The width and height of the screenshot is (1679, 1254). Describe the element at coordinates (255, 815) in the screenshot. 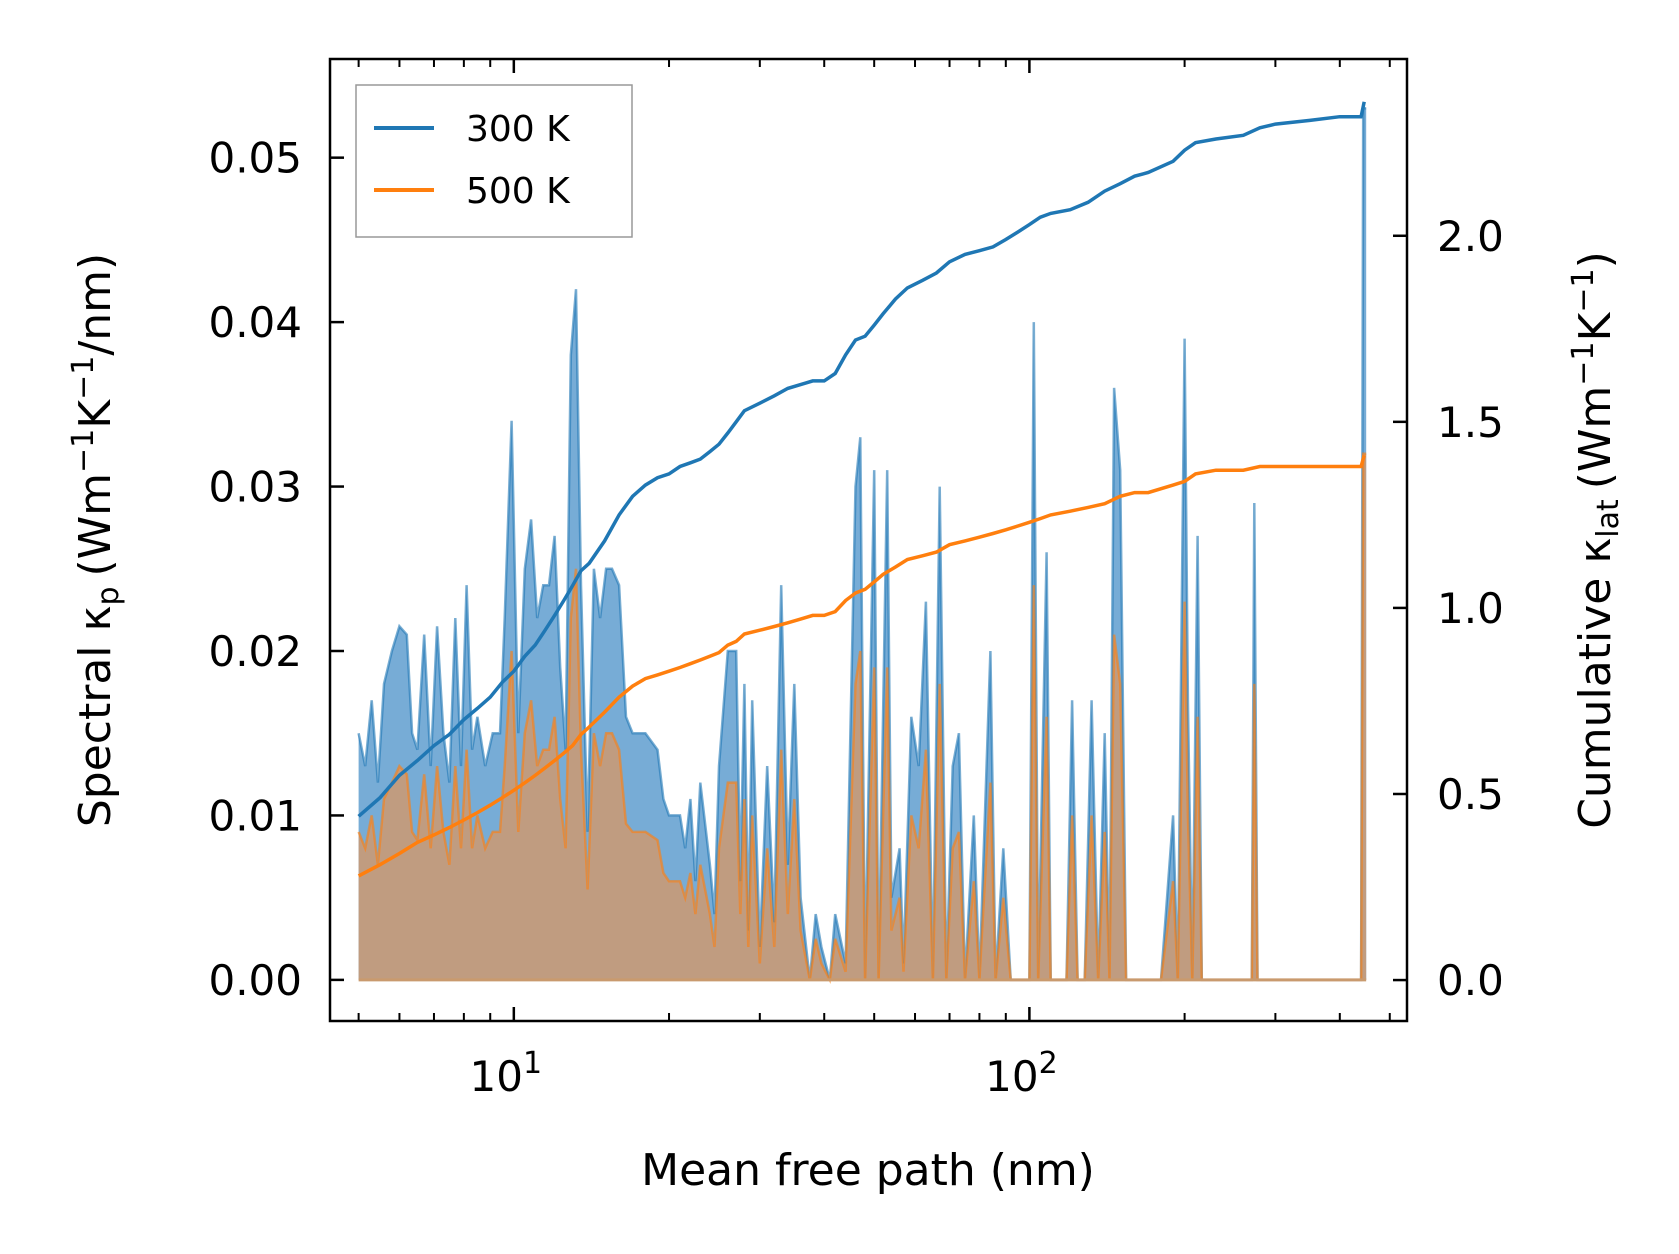

I see `y-left-tick-label: 0.01` at that location.